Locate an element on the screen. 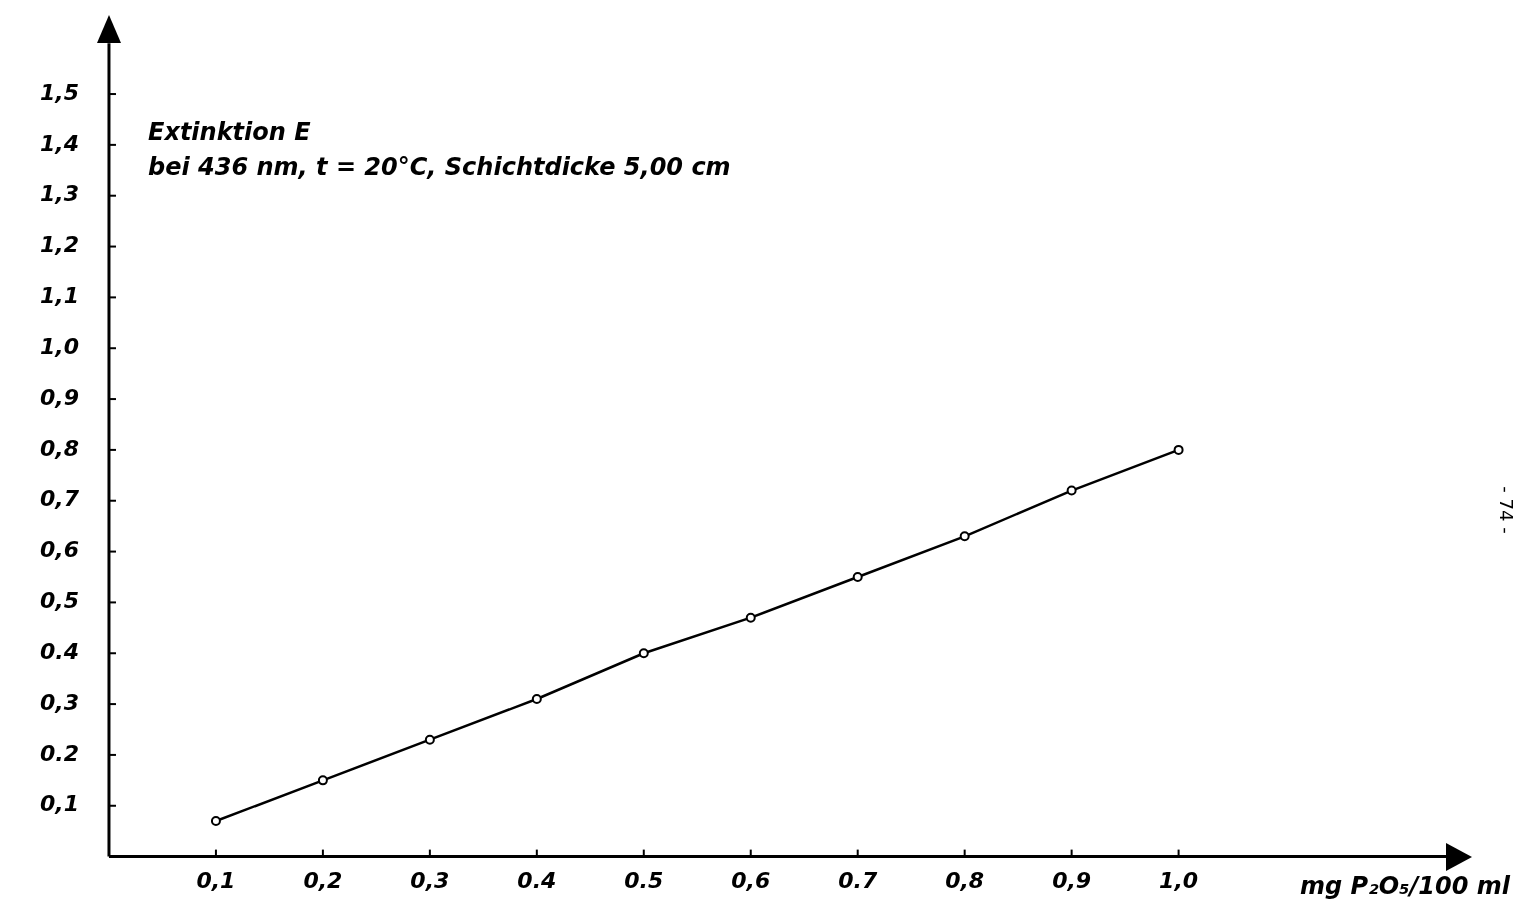 The width and height of the screenshot is (1519, 917). y-tick-label: 1,0 is located at coordinates (59, 346).